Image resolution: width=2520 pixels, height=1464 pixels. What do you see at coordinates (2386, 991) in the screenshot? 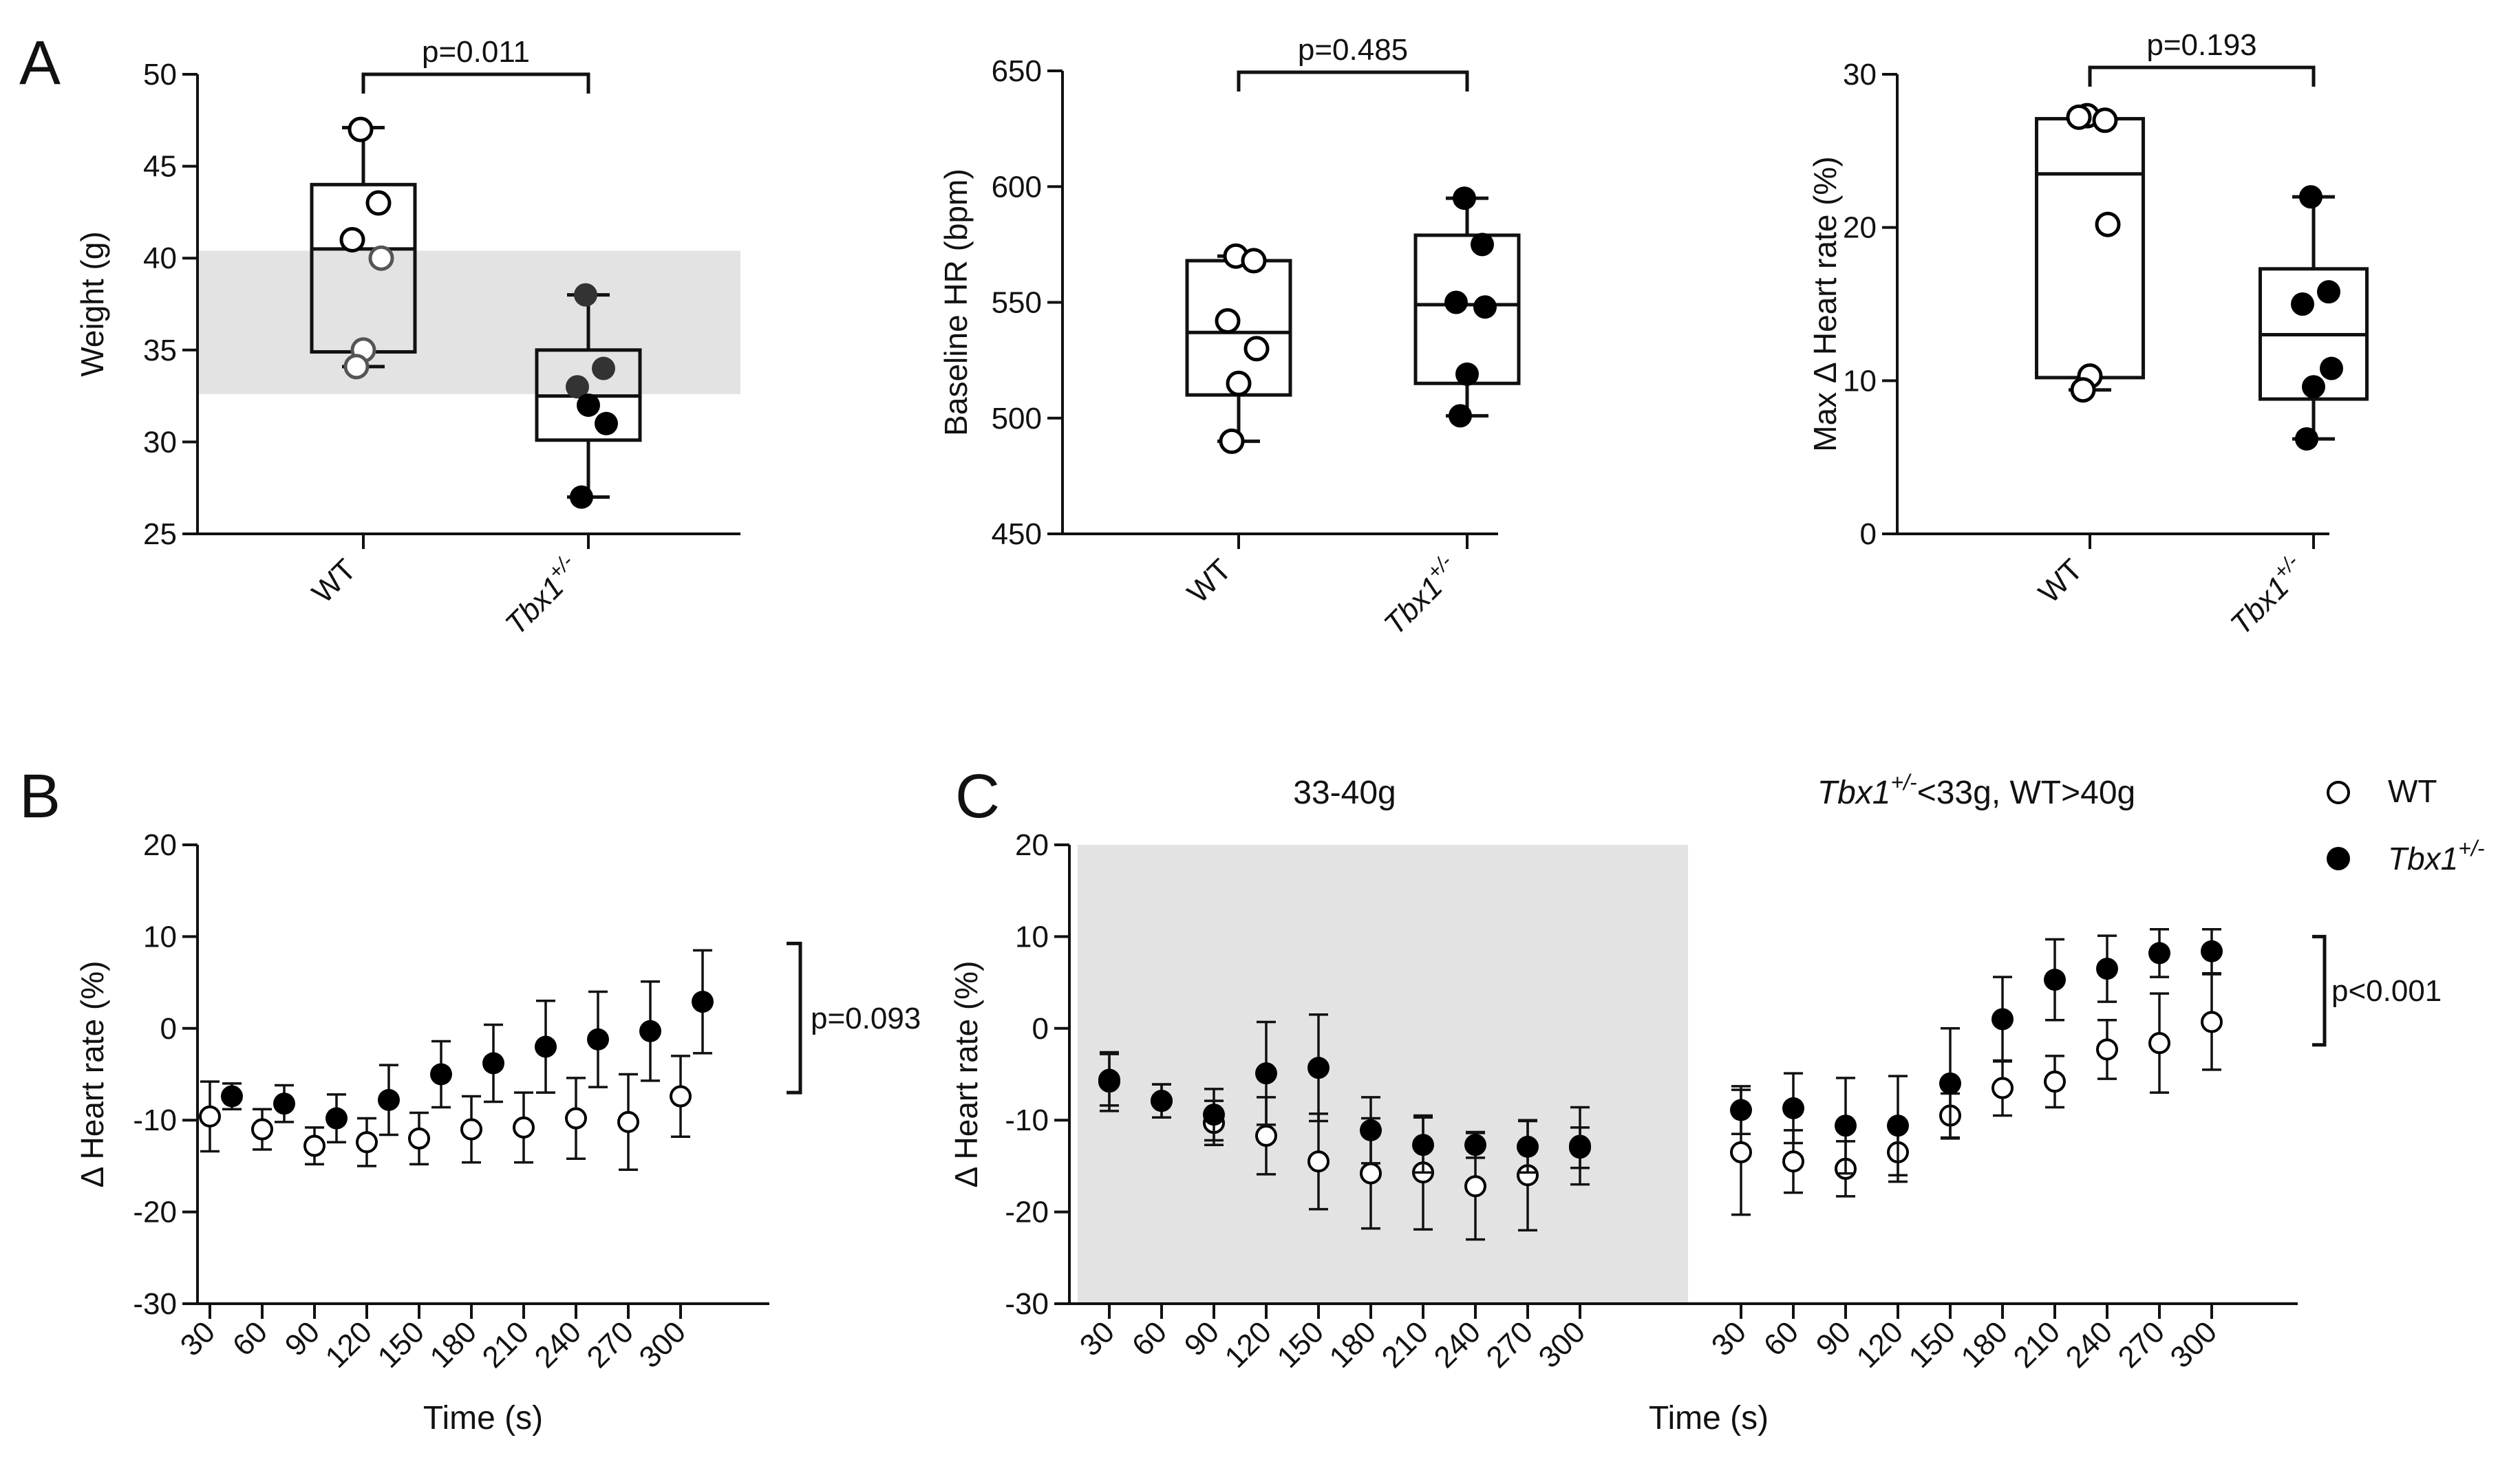
I see `significance-label: p<0.001` at bounding box center [2386, 991].